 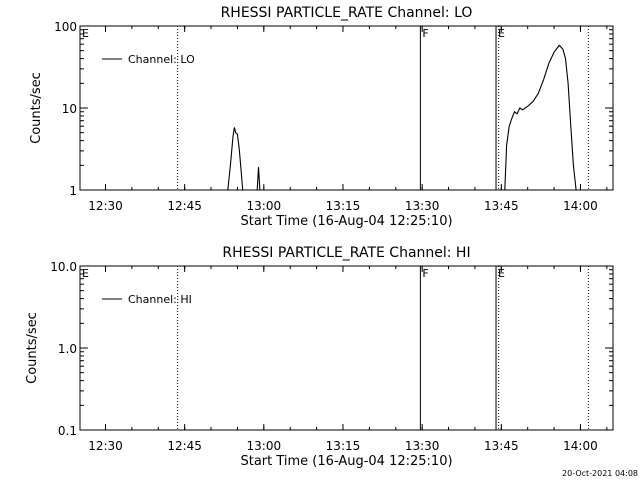 What do you see at coordinates (343, 446) in the screenshot?
I see `panel2-x-tick-label: 13:15` at bounding box center [343, 446].